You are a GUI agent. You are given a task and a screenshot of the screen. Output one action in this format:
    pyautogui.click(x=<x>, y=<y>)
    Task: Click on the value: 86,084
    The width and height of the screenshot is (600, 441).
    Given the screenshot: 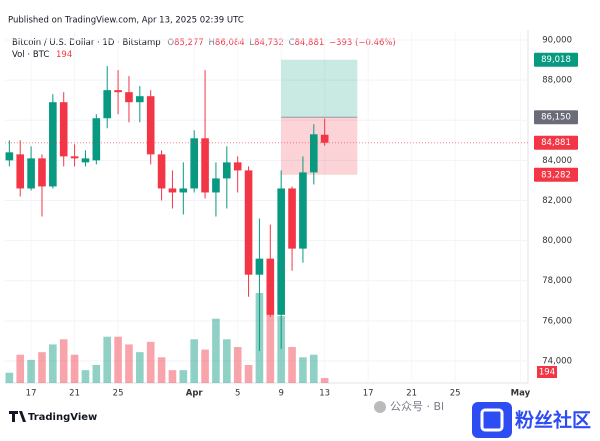 What is the action you would take?
    pyautogui.click(x=230, y=43)
    